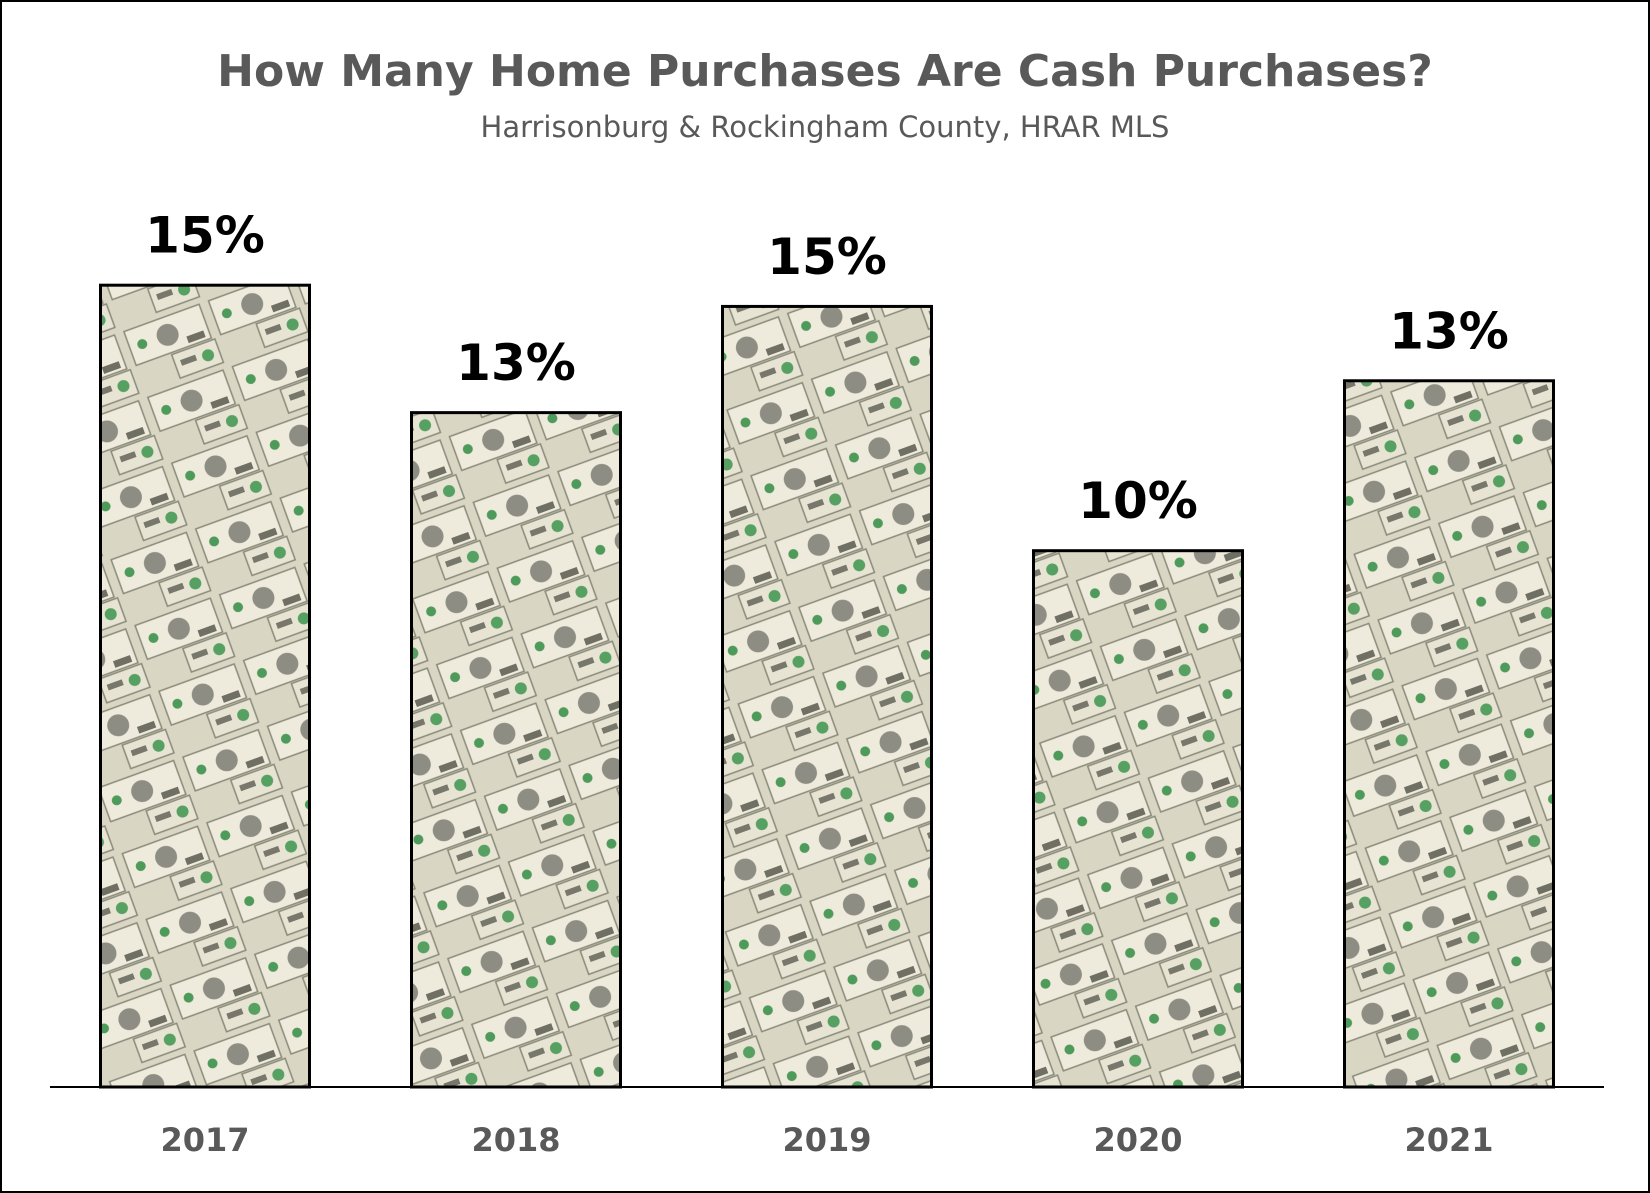  What do you see at coordinates (515, 1140) in the screenshot?
I see `x-tick-label: 2018` at bounding box center [515, 1140].